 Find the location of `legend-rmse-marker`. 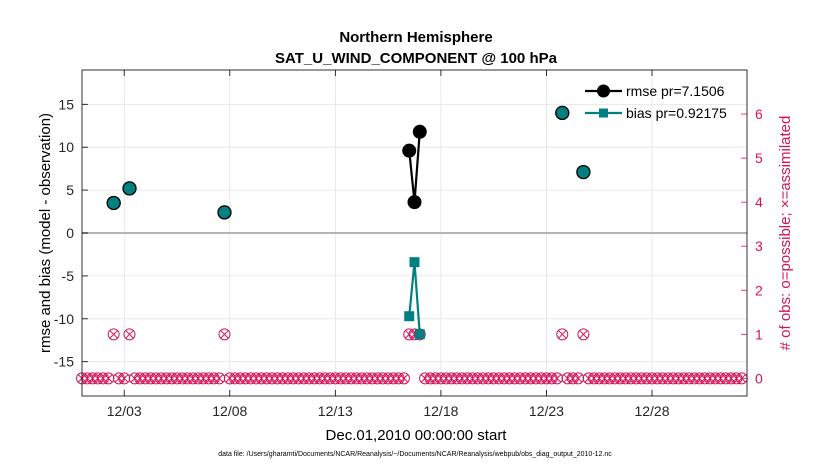

legend-rmse-marker is located at coordinates (603, 91).